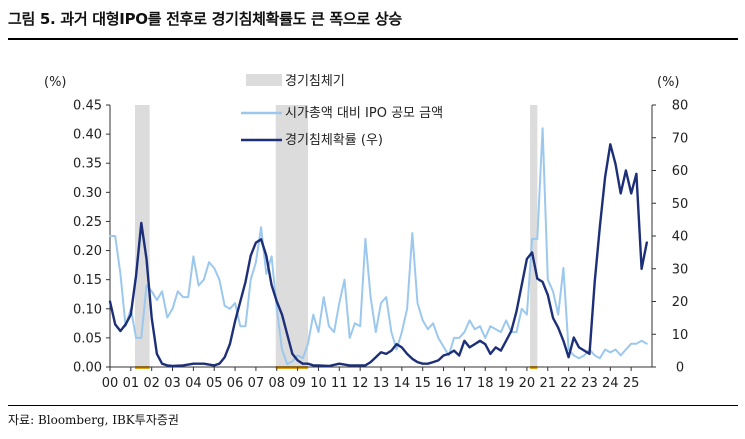 This screenshot has width=745, height=439. I want to click on left-tick-label: 0.25, so click(87, 222).